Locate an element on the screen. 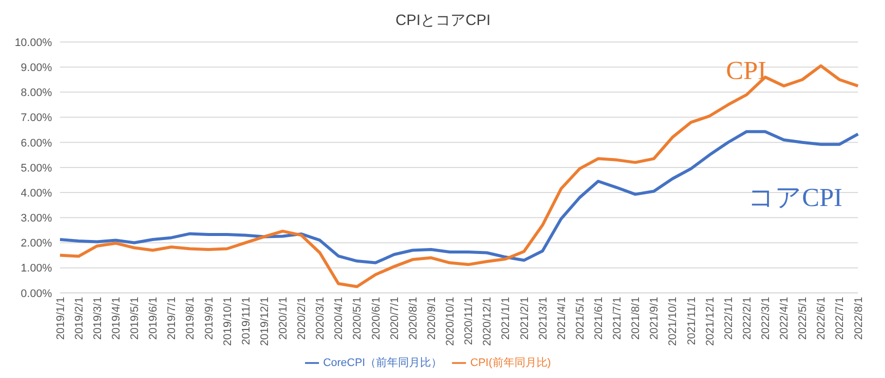 The width and height of the screenshot is (885, 378). x-tick-label: 2021/12/1 is located at coordinates (710, 321).